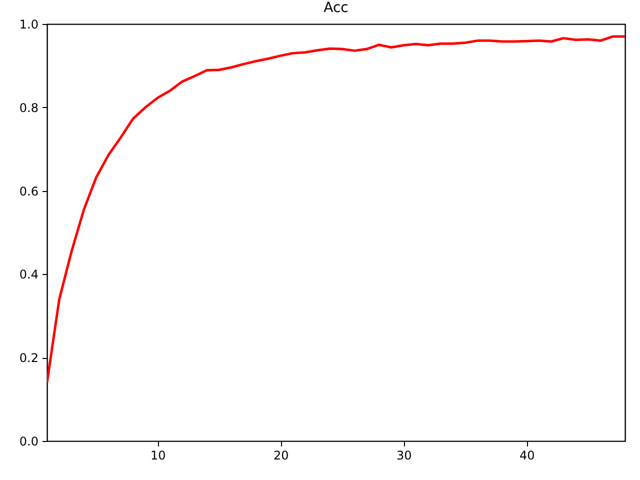 The width and height of the screenshot is (640, 480). Describe the element at coordinates (28, 441) in the screenshot. I see `y-tick-label: 0.0` at that location.